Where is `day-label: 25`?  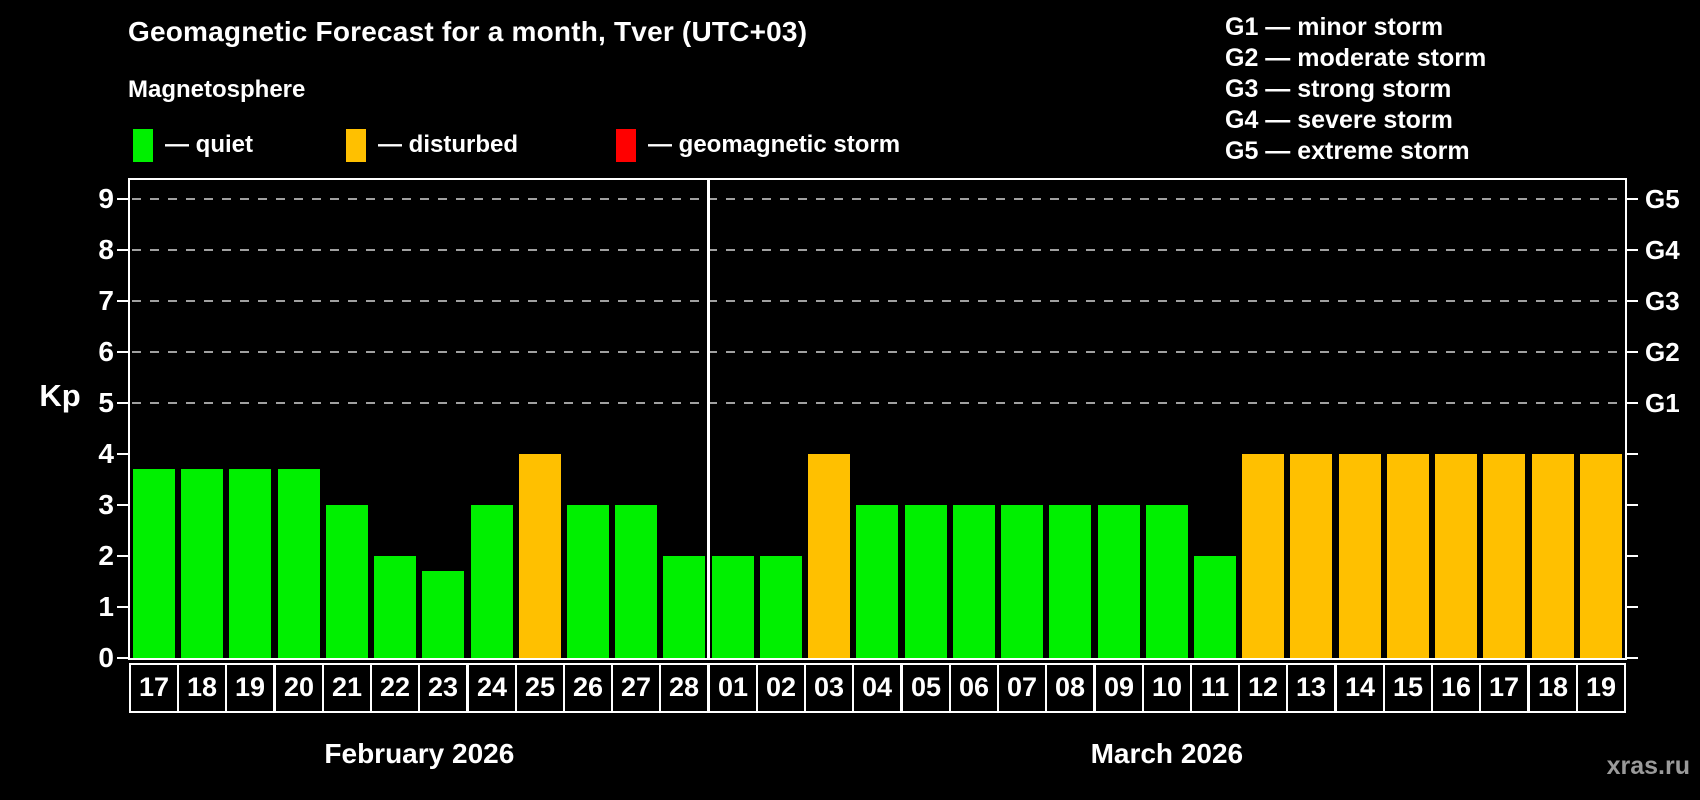
day-label: 25 is located at coordinates (540, 688).